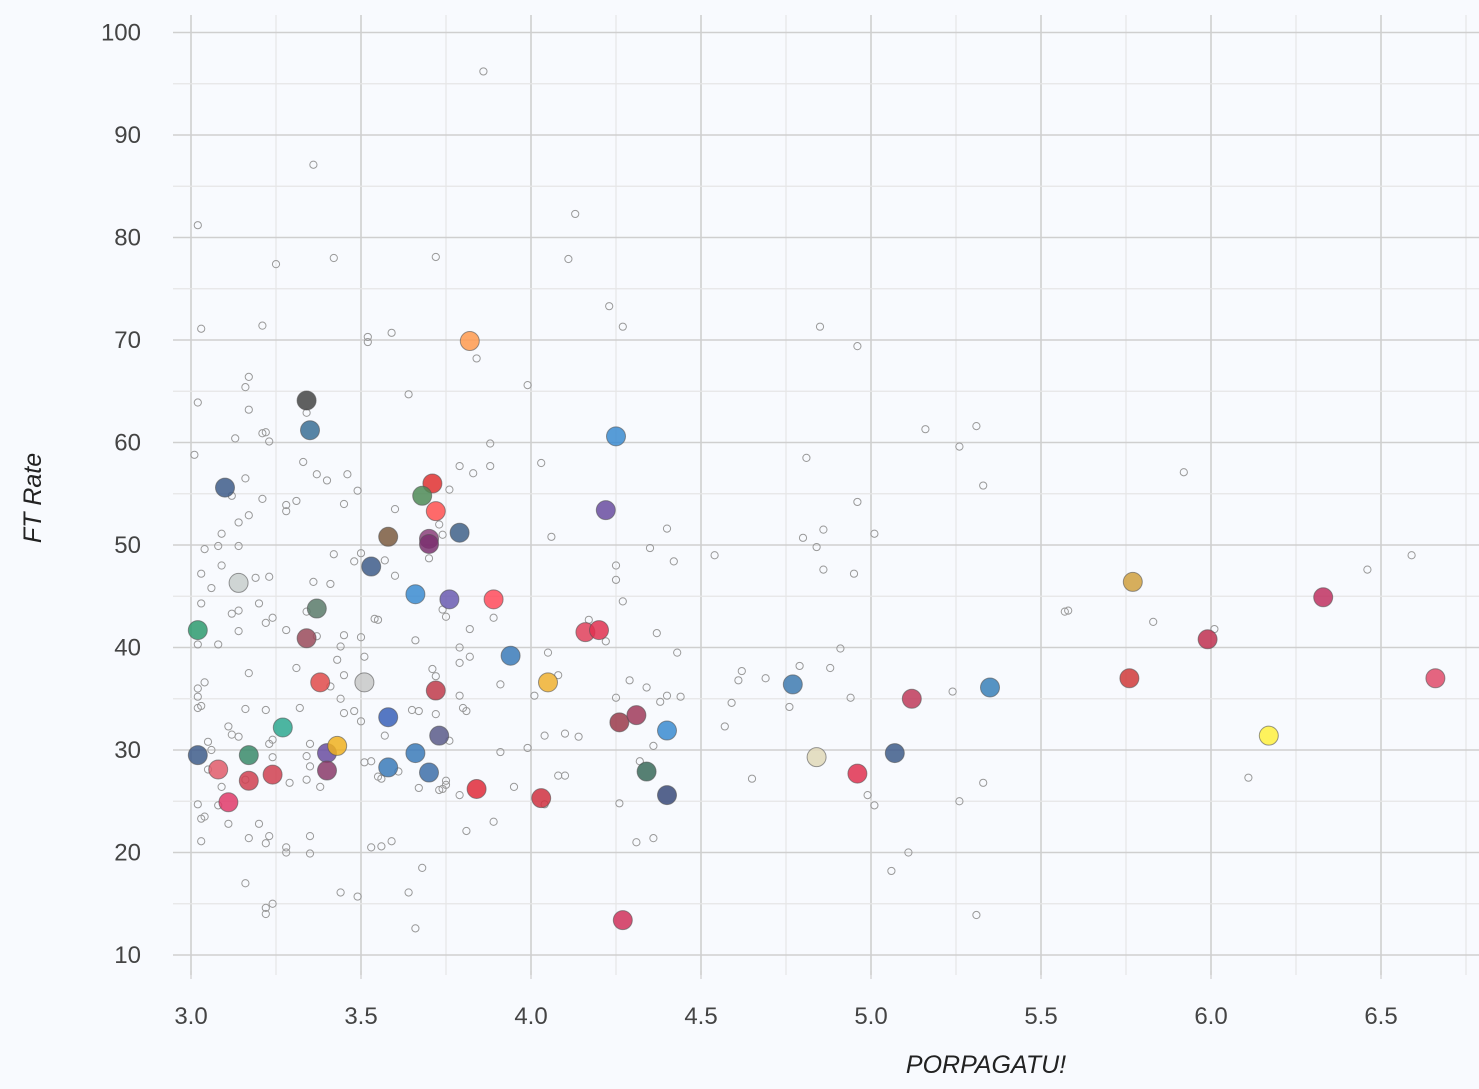  Describe the element at coordinates (127, 443) in the screenshot. I see `y-tick-label: 60` at that location.